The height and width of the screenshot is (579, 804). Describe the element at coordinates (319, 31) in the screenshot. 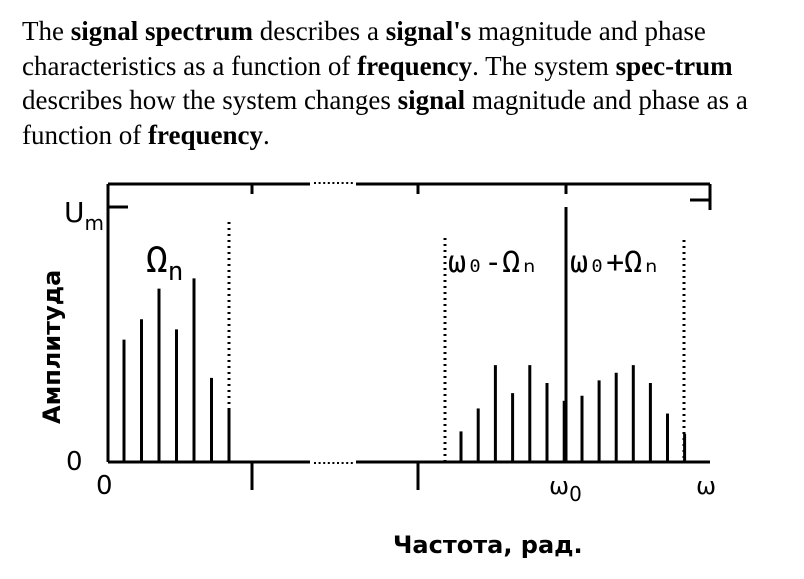

I see `text-run: describes a` at that location.